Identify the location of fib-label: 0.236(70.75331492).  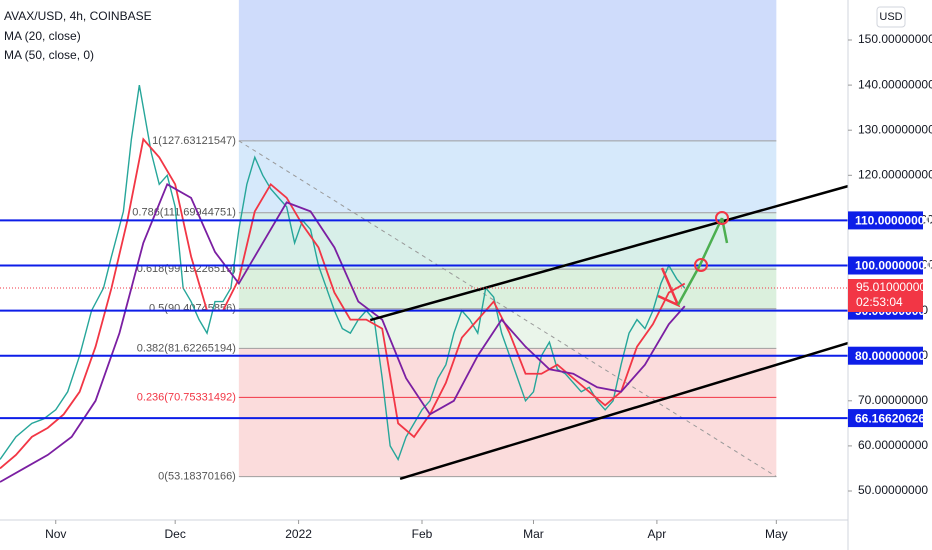
(186, 397).